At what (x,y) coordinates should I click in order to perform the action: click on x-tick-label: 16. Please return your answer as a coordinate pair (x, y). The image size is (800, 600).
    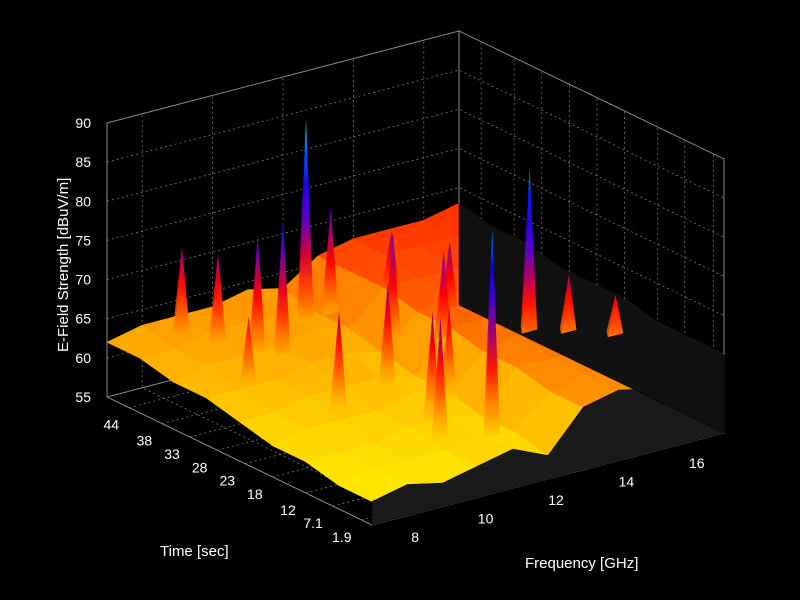
    Looking at the image, I should click on (697, 463).